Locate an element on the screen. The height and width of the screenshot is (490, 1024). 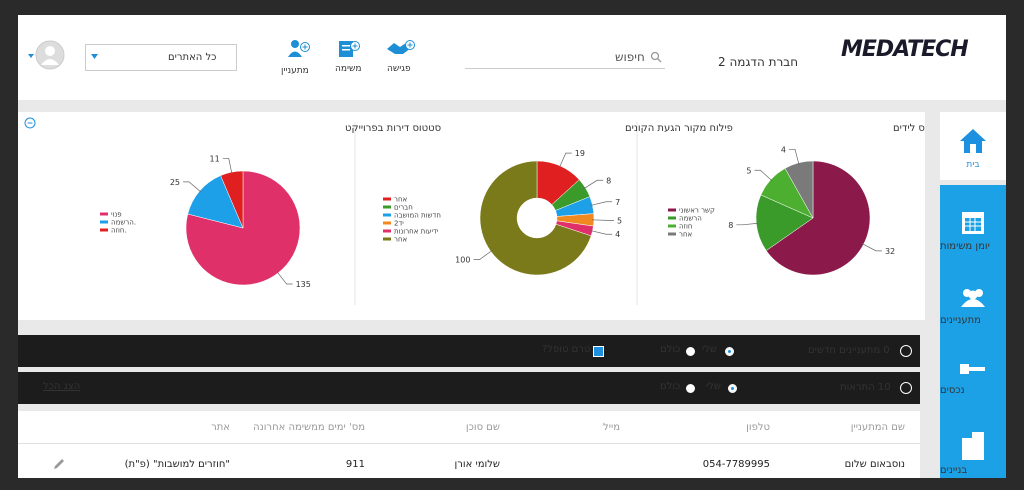
chart-title: סטטוס לידים is located at coordinates (909, 128).